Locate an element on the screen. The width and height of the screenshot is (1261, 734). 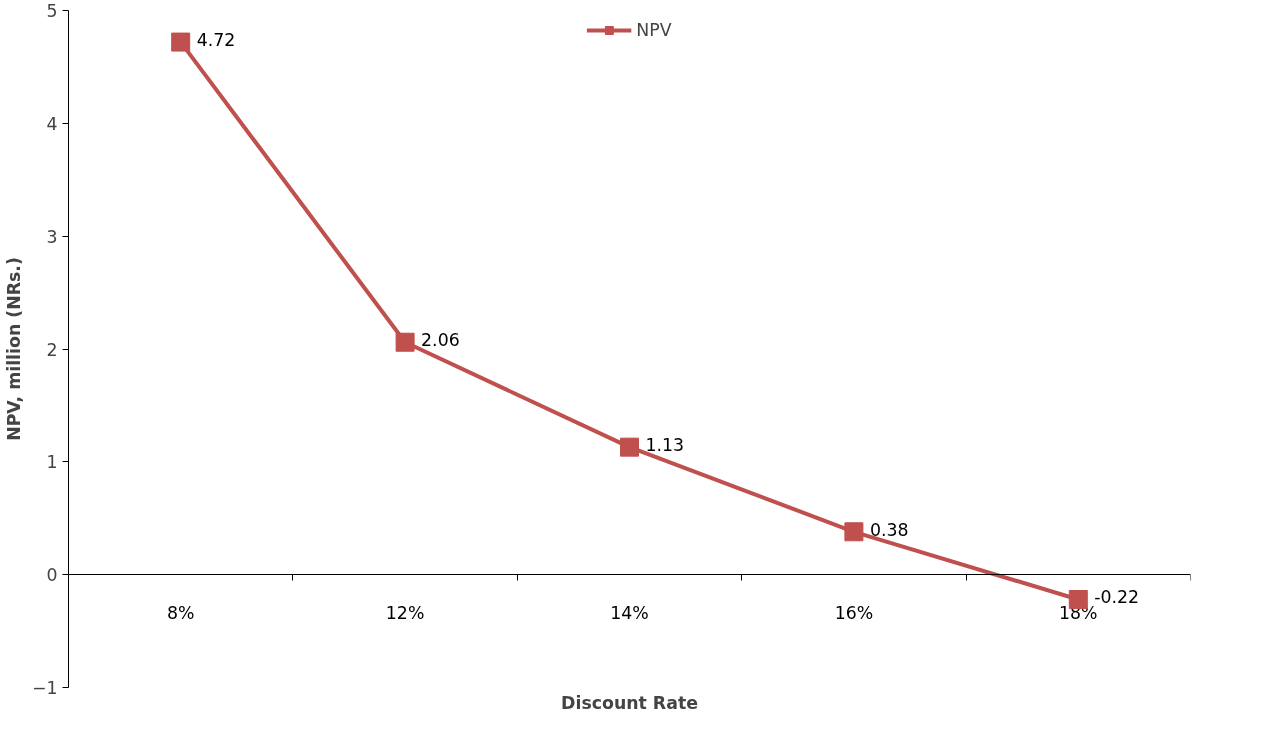
y-tick-label: 1 is located at coordinates (52, 462).